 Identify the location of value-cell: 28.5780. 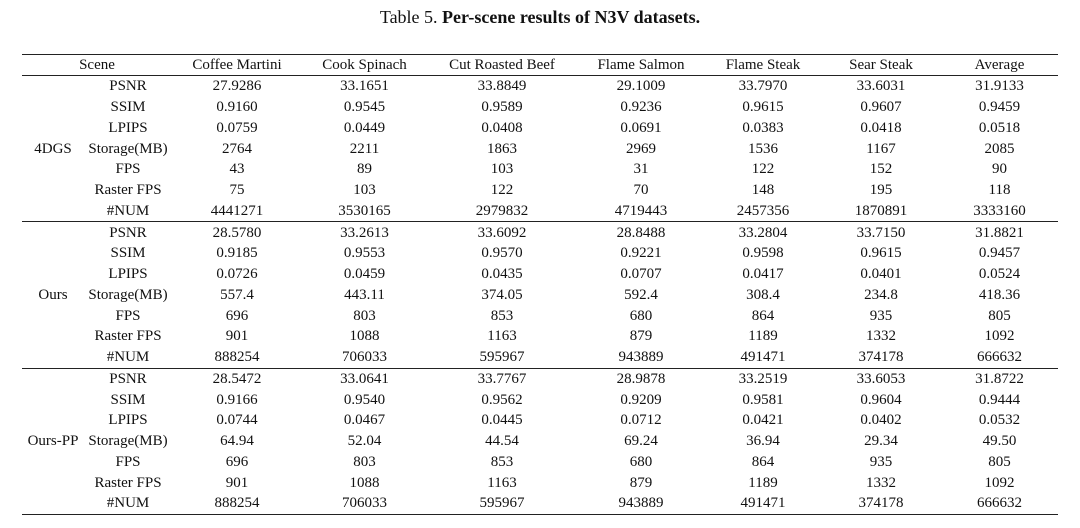
(237, 232).